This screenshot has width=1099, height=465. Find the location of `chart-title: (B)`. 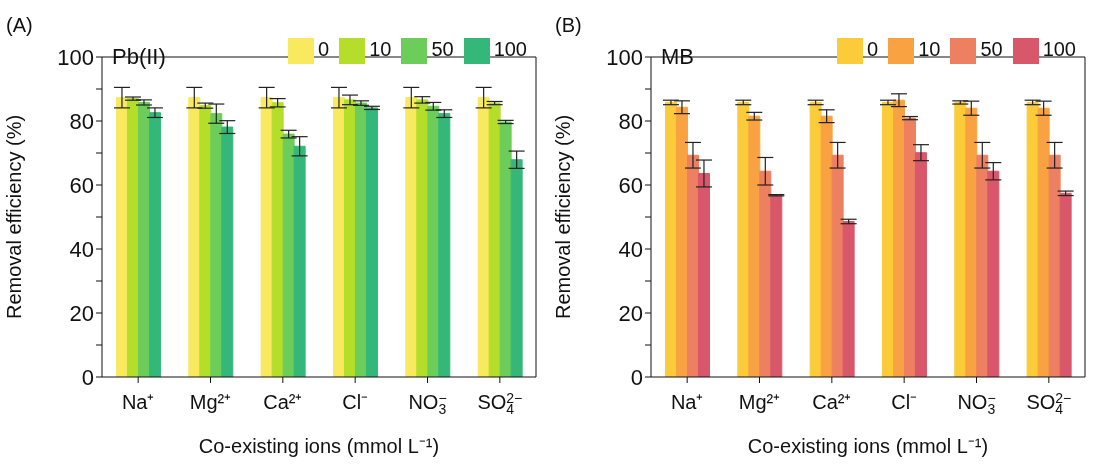

chart-title: (B) is located at coordinates (568, 25).